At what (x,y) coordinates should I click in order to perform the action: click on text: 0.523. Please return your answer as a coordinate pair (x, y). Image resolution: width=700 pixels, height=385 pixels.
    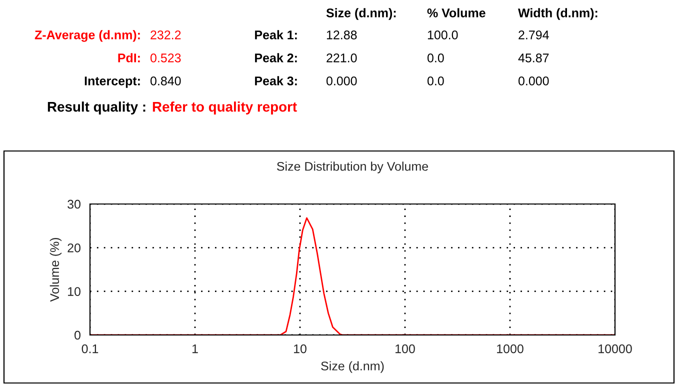
    Looking at the image, I should click on (165, 58).